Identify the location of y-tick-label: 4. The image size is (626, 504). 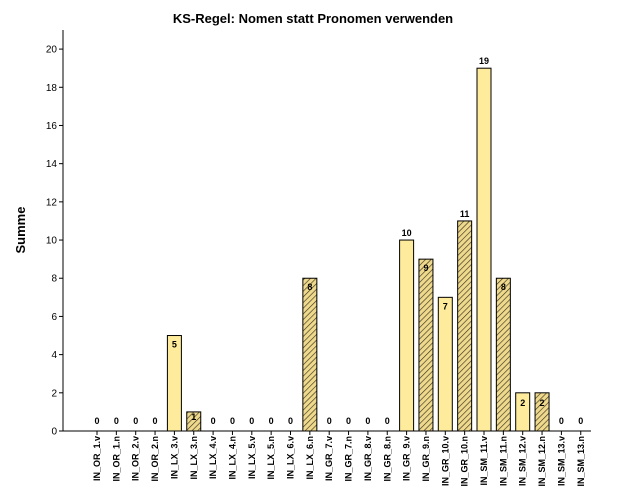
(54, 355).